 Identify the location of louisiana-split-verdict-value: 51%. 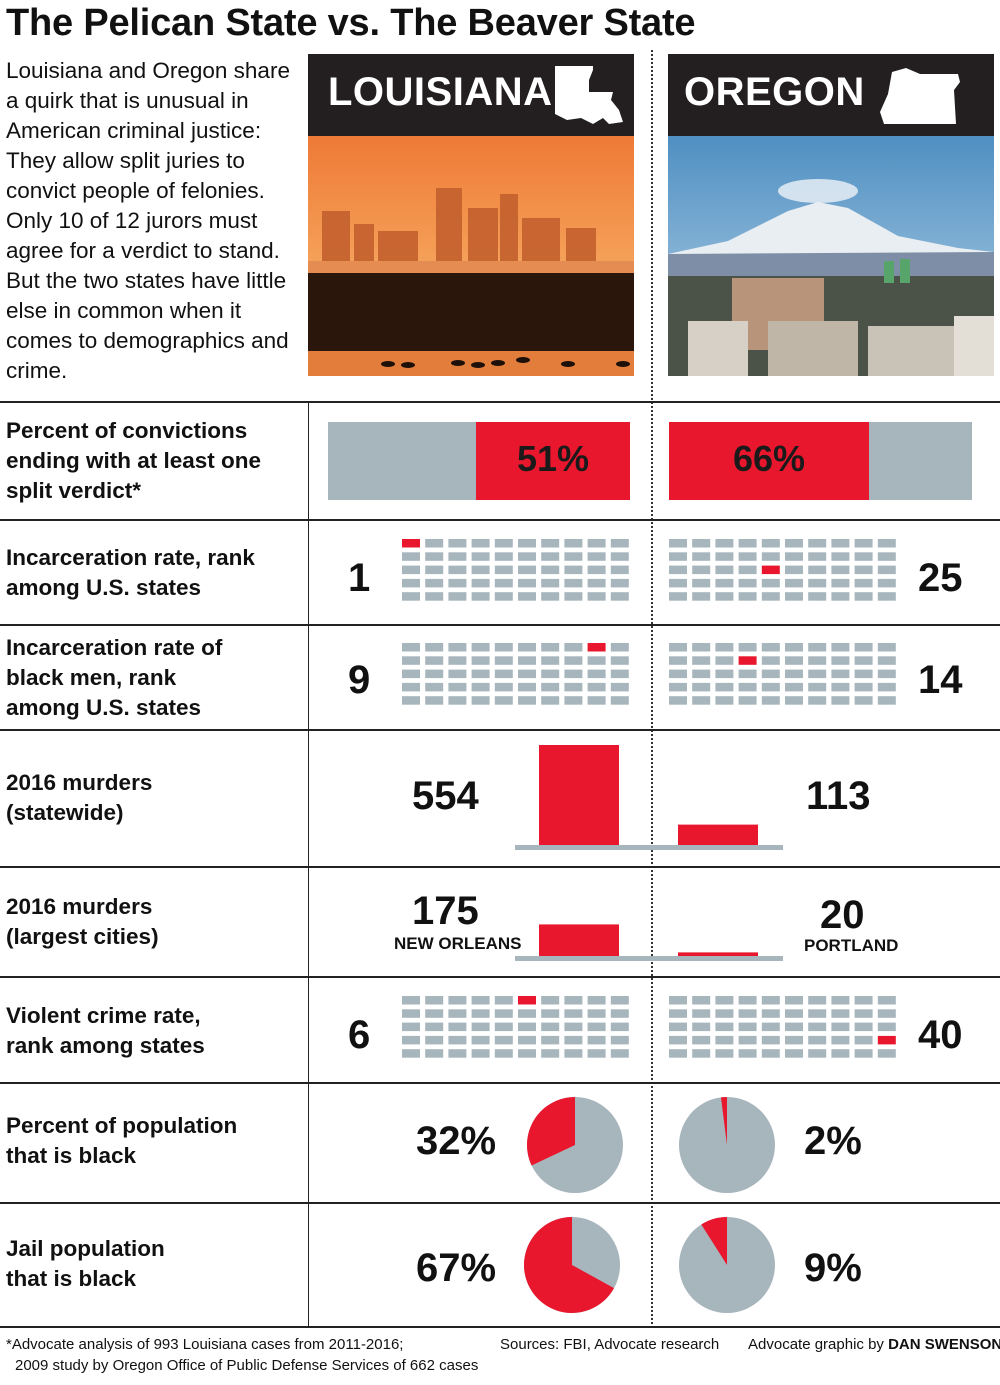
(552, 458).